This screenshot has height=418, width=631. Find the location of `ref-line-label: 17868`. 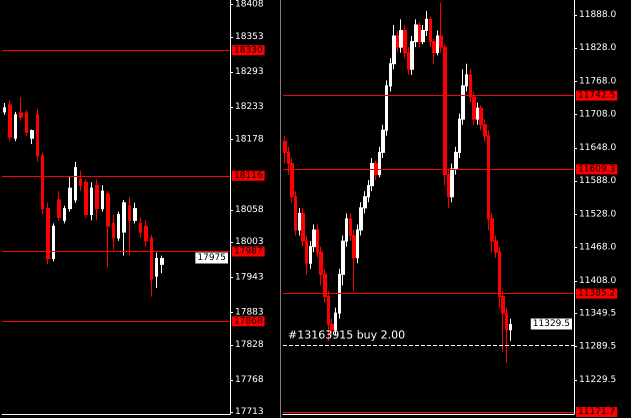

ref-line-label: 17868 is located at coordinates (248, 321).